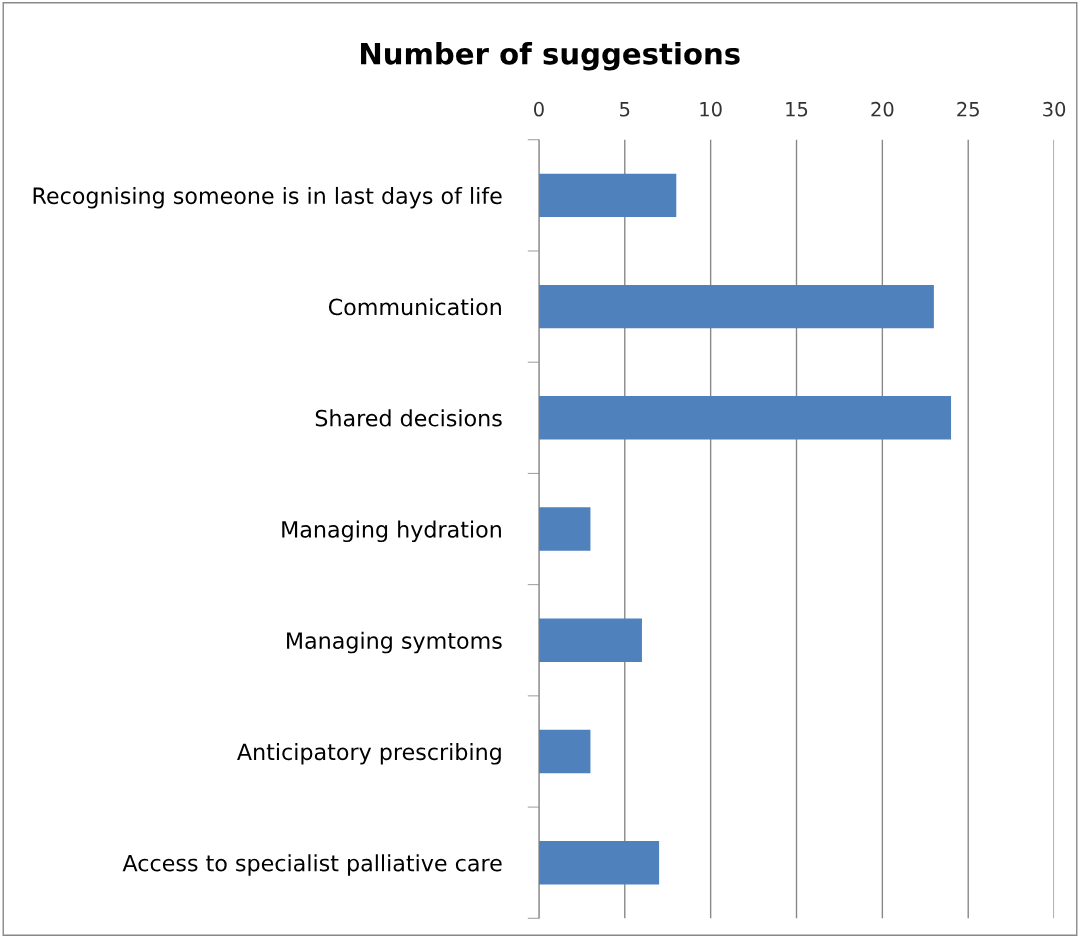  Describe the element at coordinates (394, 642) in the screenshot. I see `y-tick-label: Managing symtoms` at that location.